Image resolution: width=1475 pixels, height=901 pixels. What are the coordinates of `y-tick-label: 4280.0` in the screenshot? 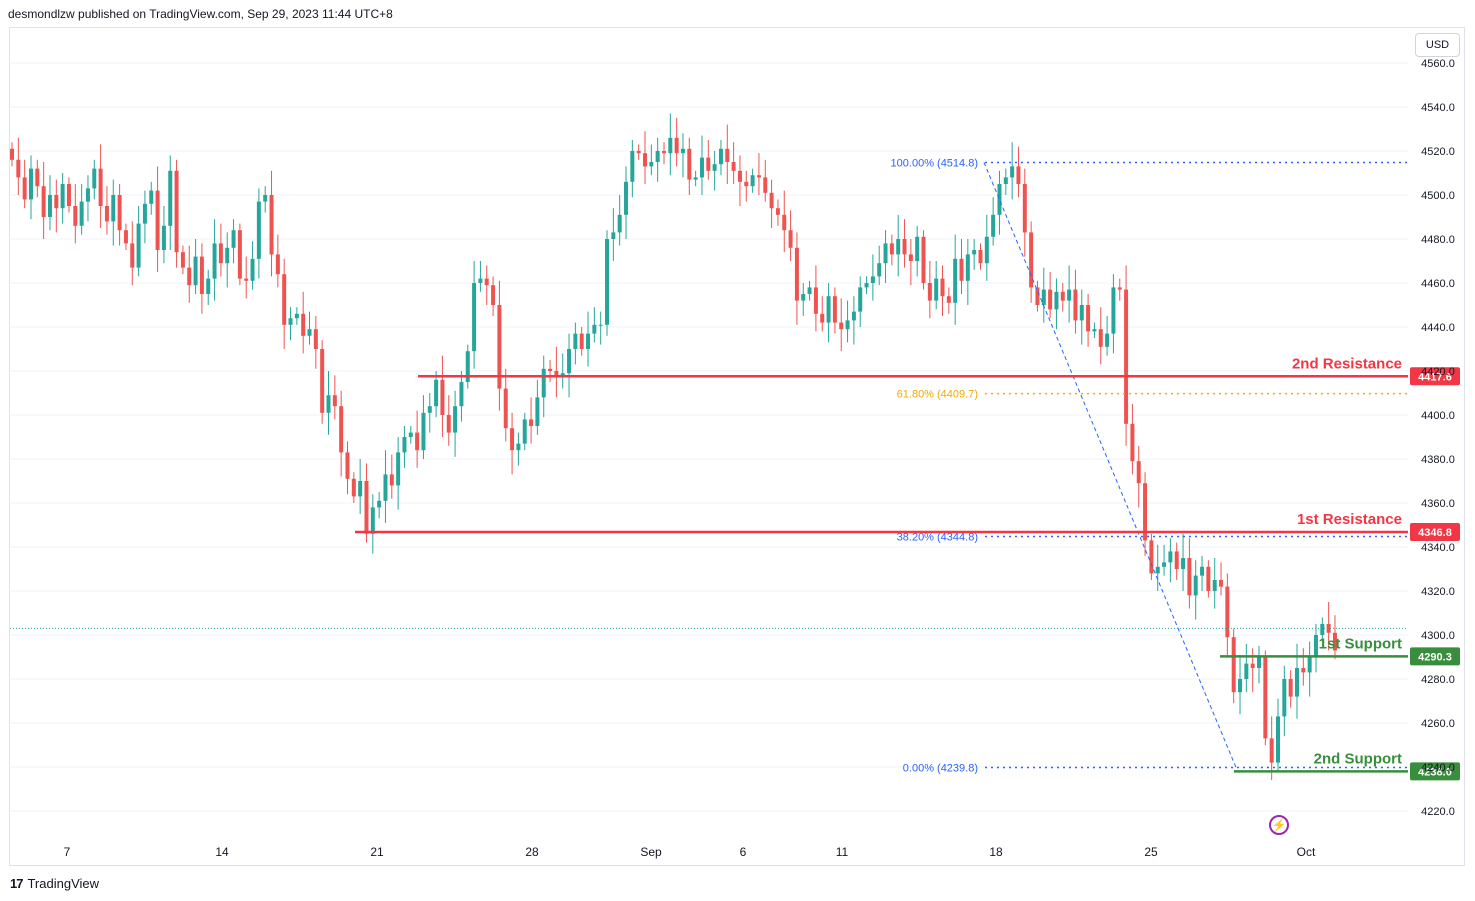 It's located at (1438, 680).